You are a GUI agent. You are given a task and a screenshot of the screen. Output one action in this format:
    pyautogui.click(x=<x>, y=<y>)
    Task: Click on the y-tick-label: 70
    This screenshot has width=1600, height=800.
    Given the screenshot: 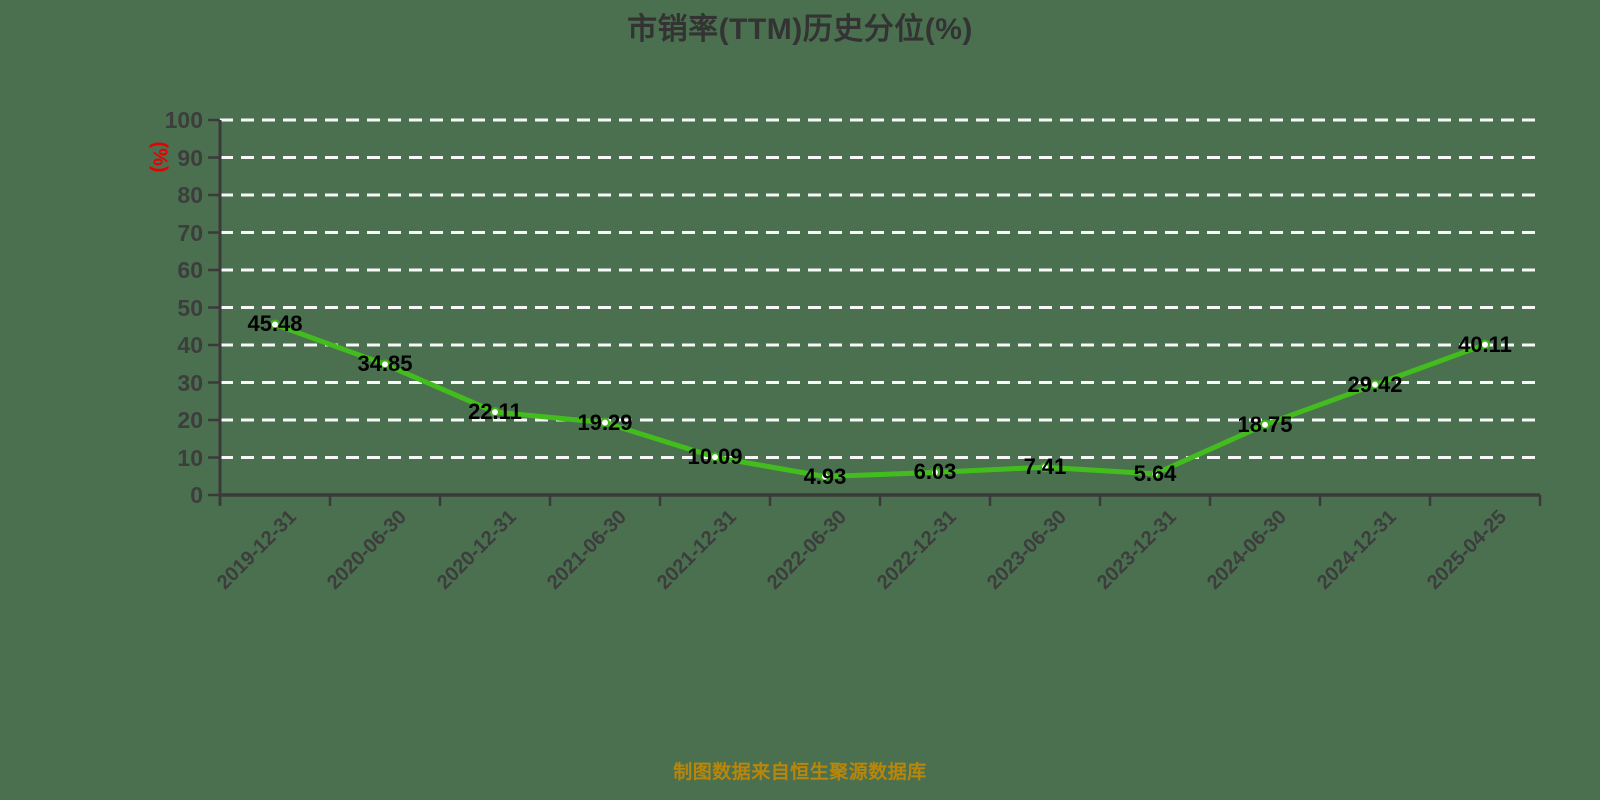 What is the action you would take?
    pyautogui.click(x=190, y=232)
    